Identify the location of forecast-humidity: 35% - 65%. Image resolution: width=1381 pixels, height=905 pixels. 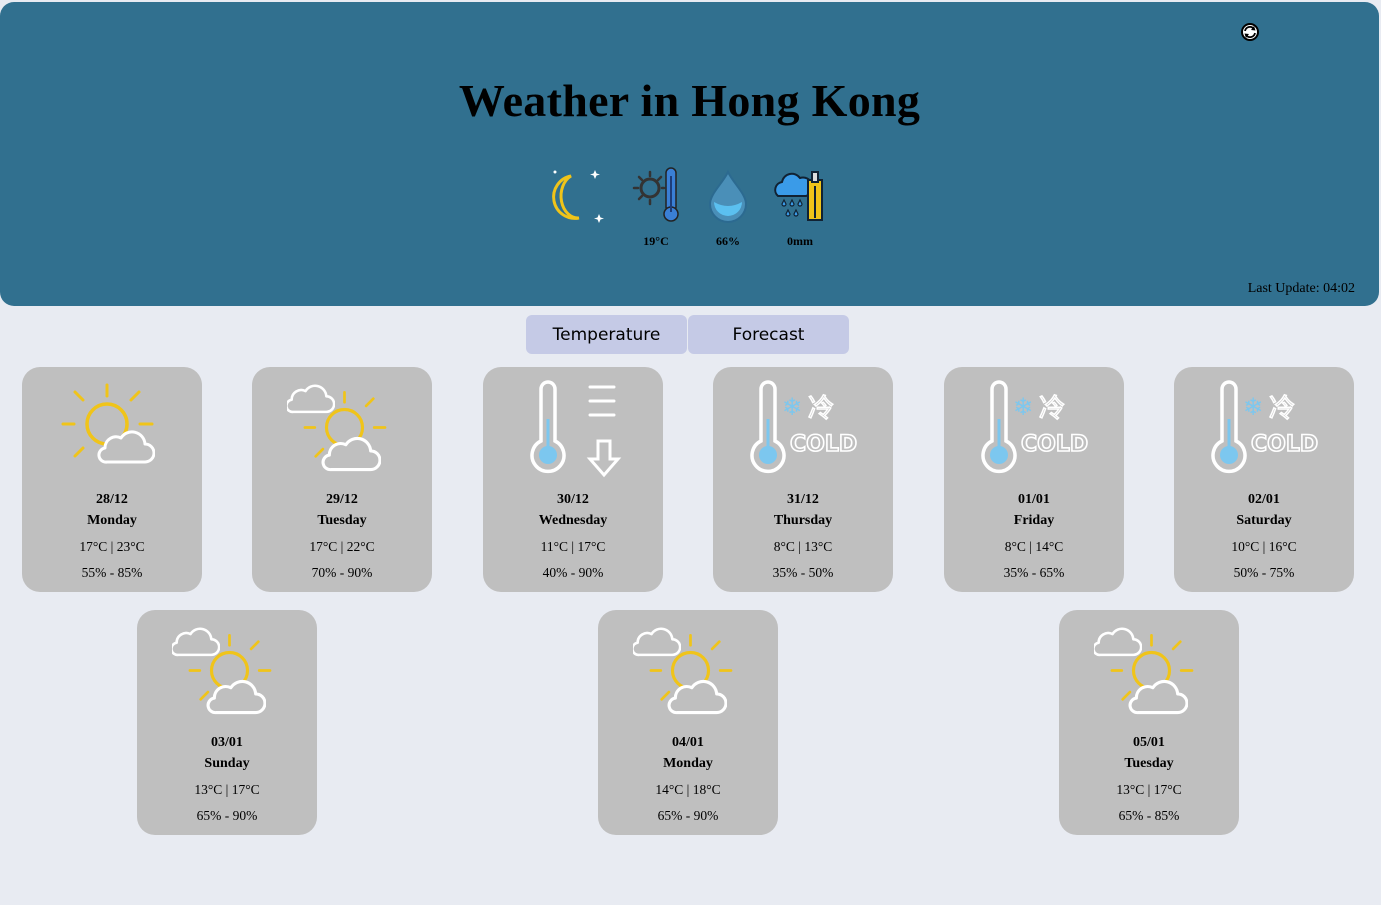
(1034, 572).